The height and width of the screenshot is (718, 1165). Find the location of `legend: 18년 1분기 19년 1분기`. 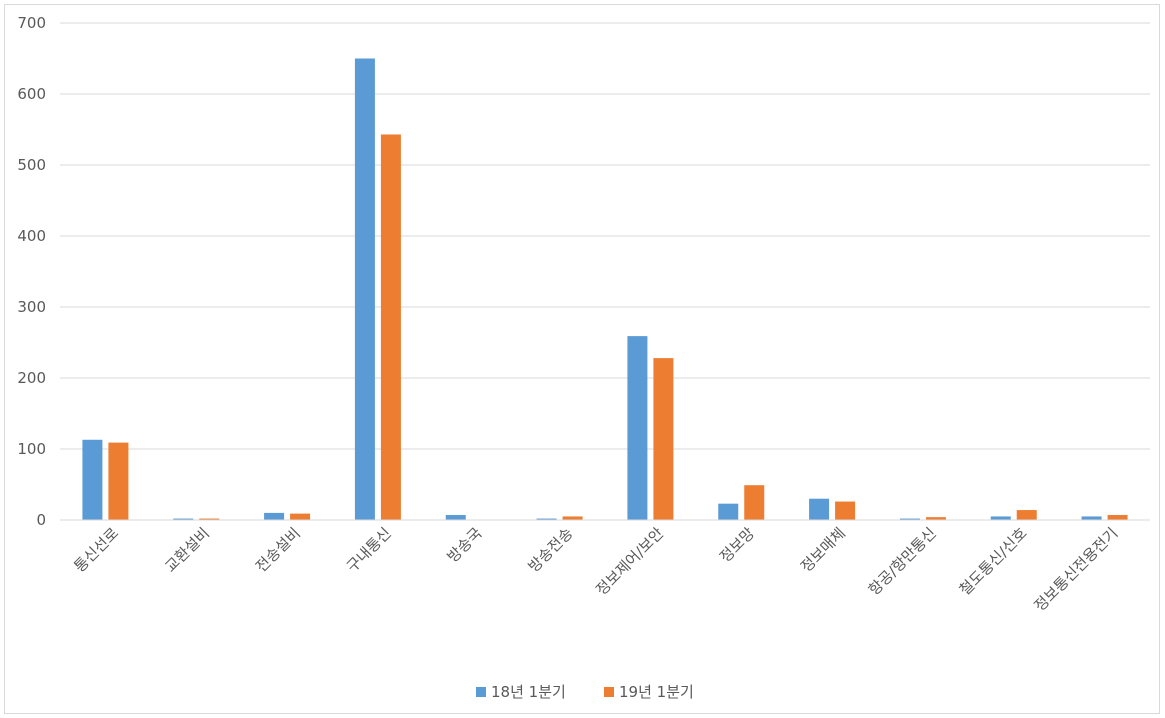

legend: 18년 1분기 19년 1분기 is located at coordinates (585, 692).